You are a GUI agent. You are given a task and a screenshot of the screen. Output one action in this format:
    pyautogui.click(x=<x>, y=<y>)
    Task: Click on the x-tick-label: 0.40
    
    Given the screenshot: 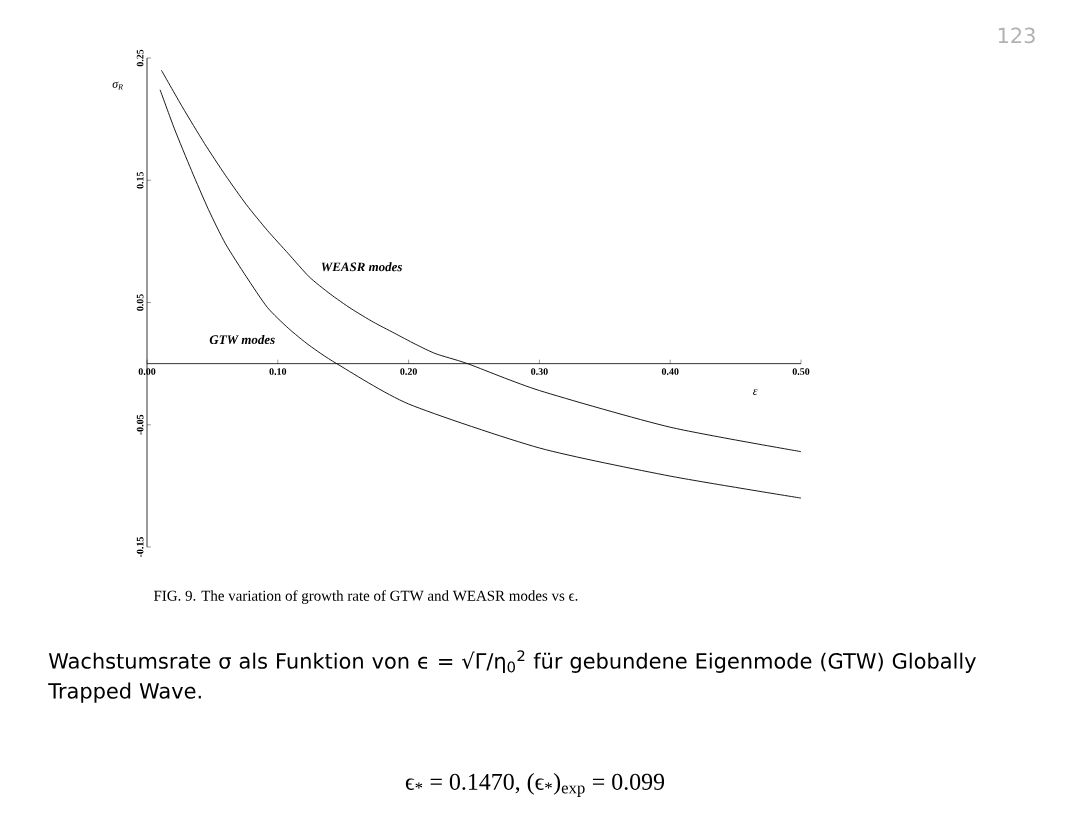 What is the action you would take?
    pyautogui.click(x=670, y=371)
    